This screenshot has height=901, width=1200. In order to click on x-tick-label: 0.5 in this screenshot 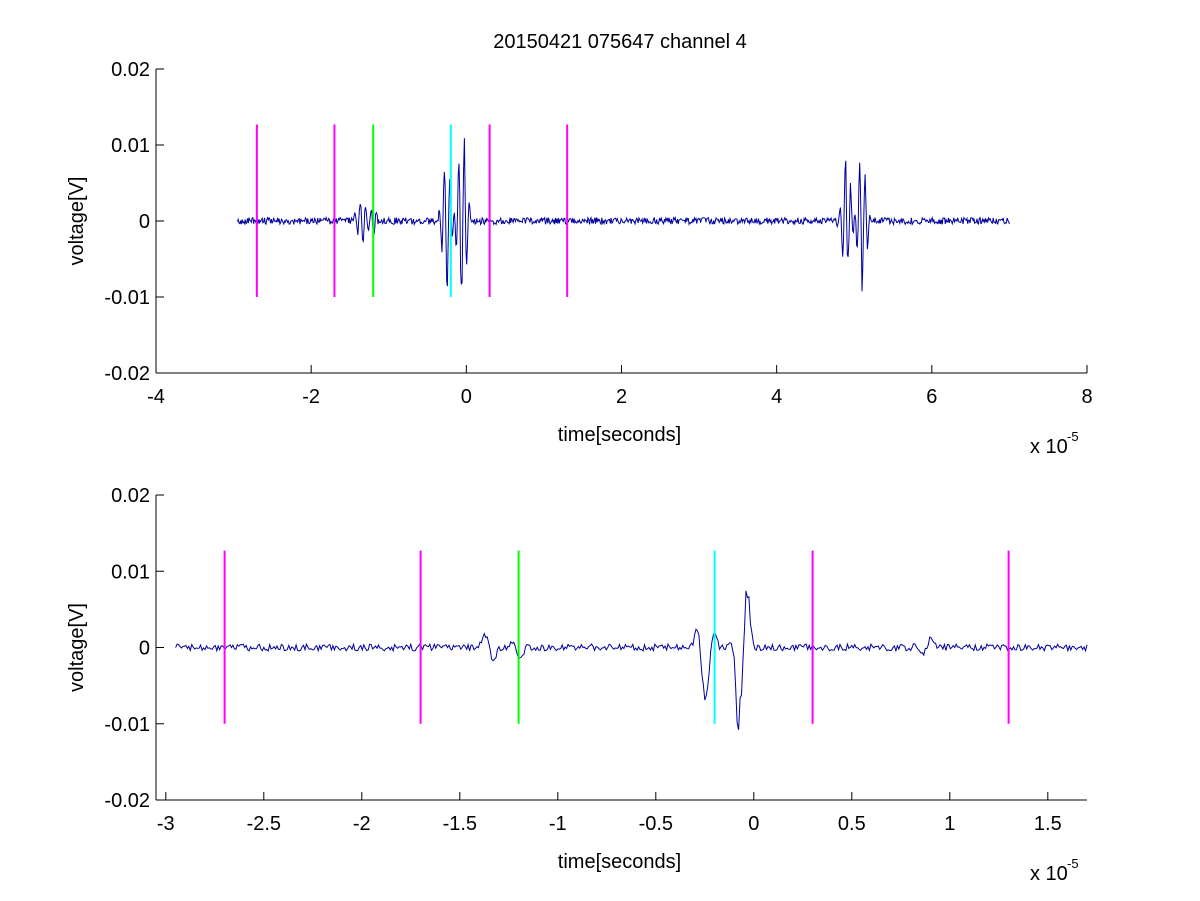, I will do `click(852, 824)`.